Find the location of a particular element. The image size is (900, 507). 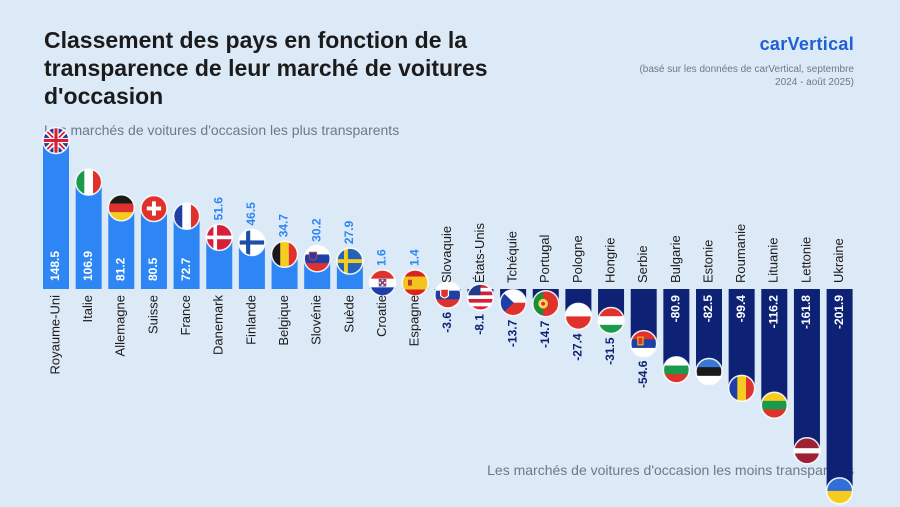

bulgaria-flag-icon is located at coordinates (676, 369).